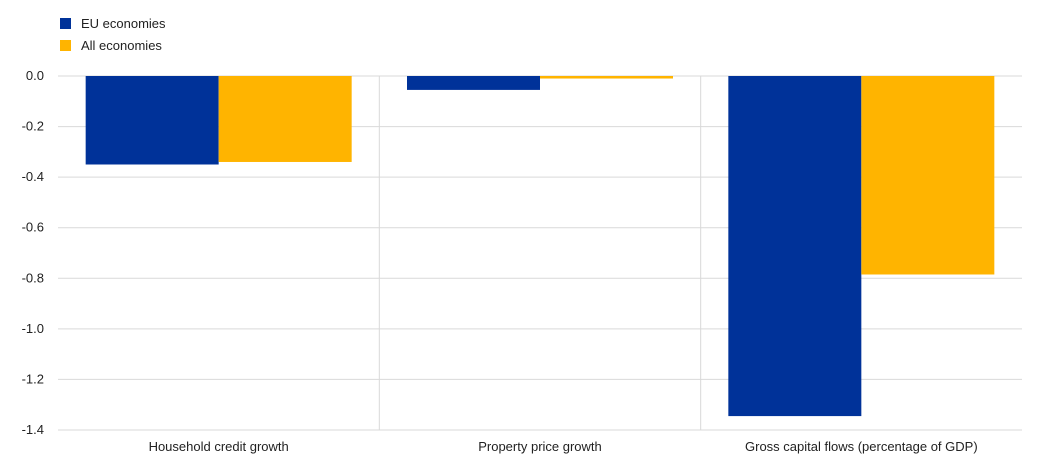  Describe the element at coordinates (35, 75) in the screenshot. I see `y-tick-label: 0.0` at that location.